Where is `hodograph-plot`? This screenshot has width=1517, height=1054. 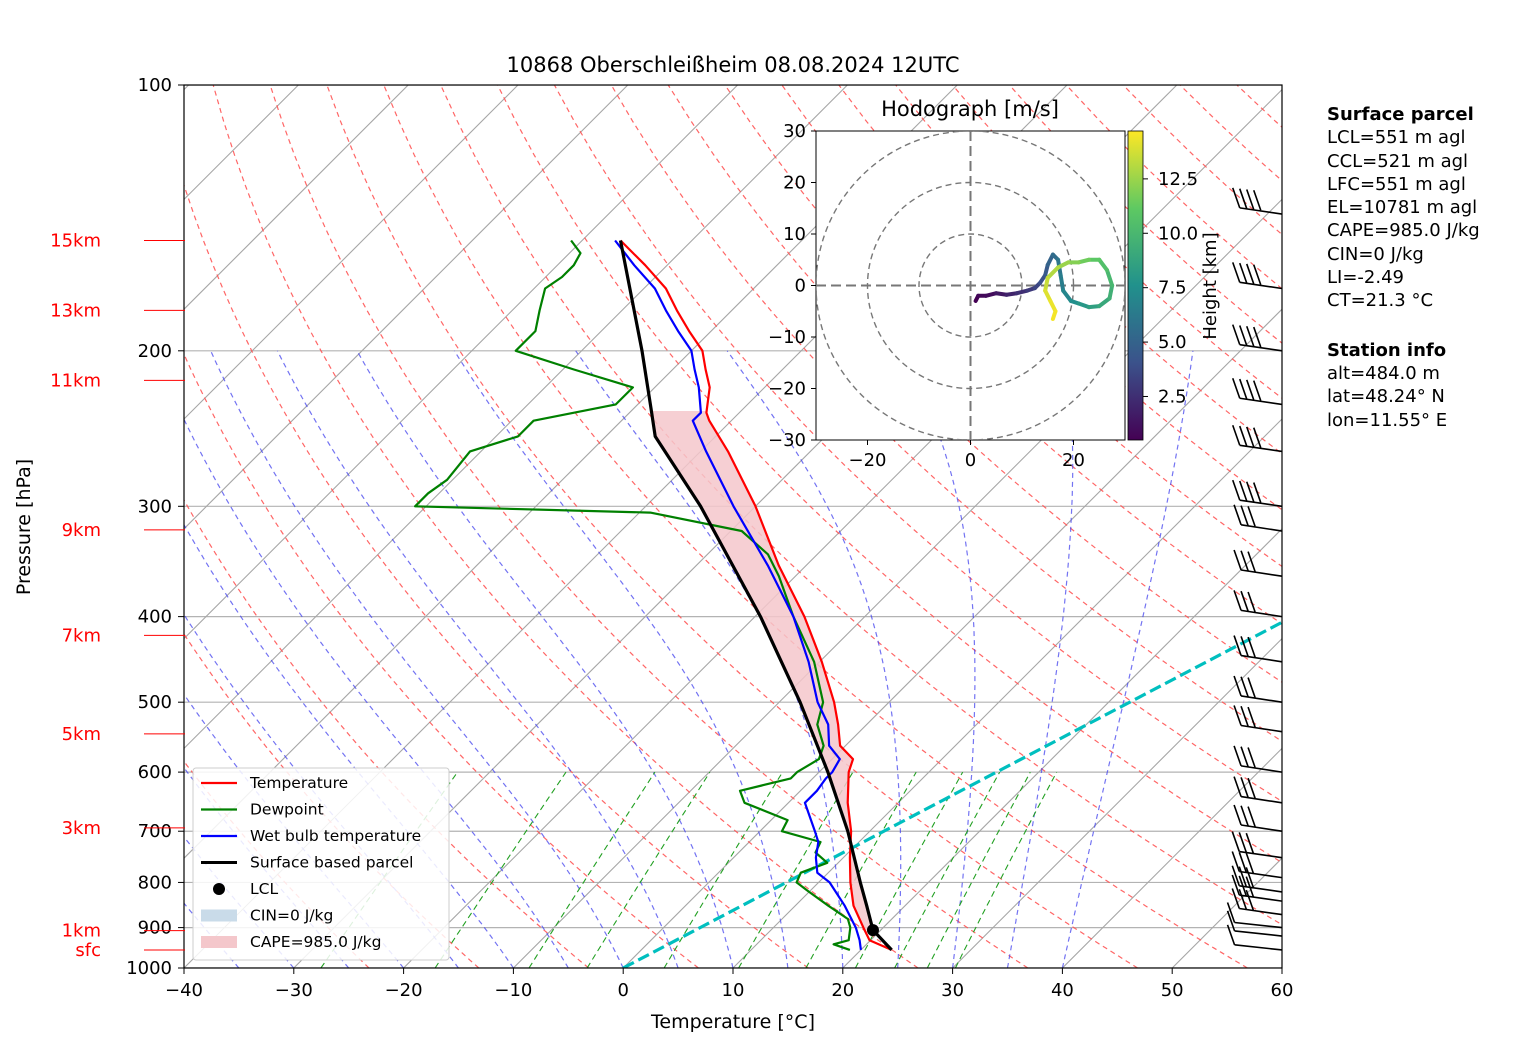 hodograph-plot is located at coordinates (970, 285).